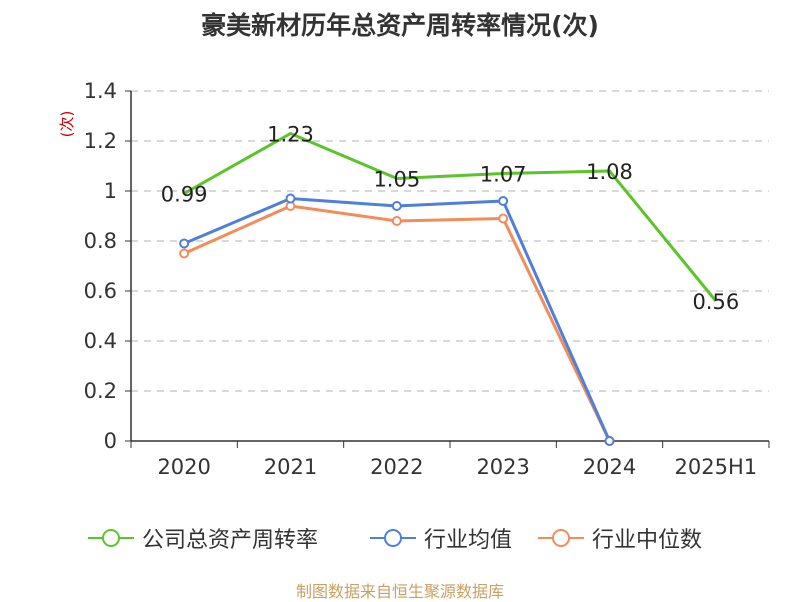  I want to click on data-label: 0.56, so click(715, 302).